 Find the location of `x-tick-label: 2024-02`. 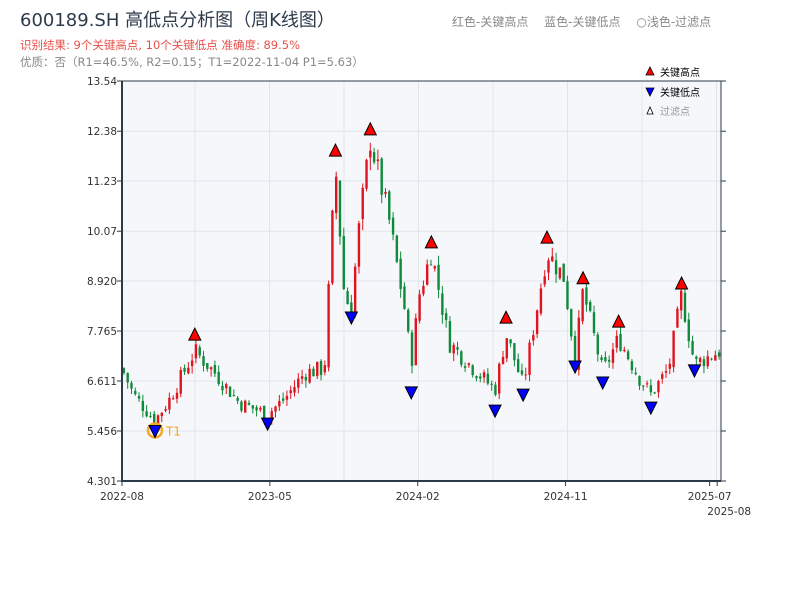

x-tick-label: 2024-02 is located at coordinates (418, 497).